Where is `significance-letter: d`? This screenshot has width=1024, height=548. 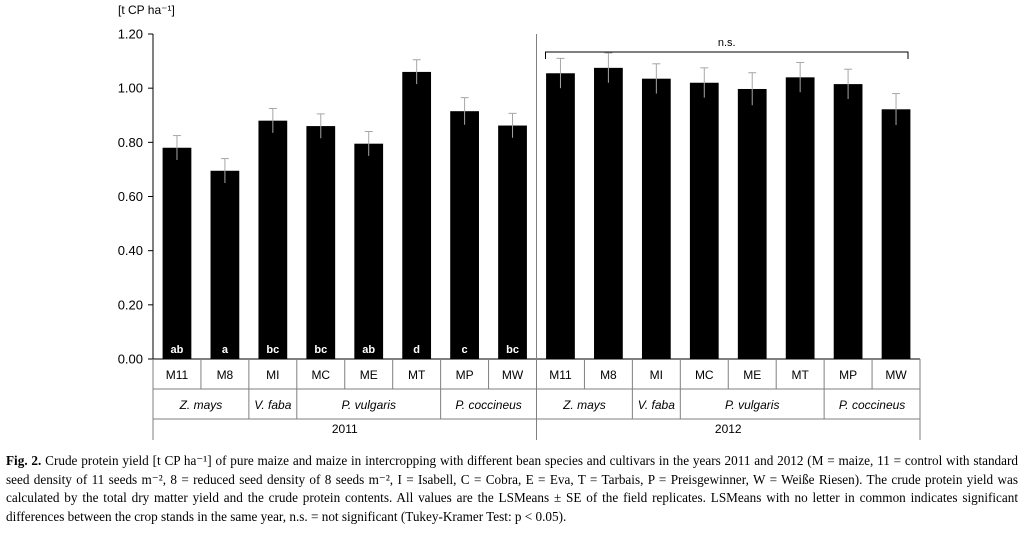 significance-letter: d is located at coordinates (416, 350).